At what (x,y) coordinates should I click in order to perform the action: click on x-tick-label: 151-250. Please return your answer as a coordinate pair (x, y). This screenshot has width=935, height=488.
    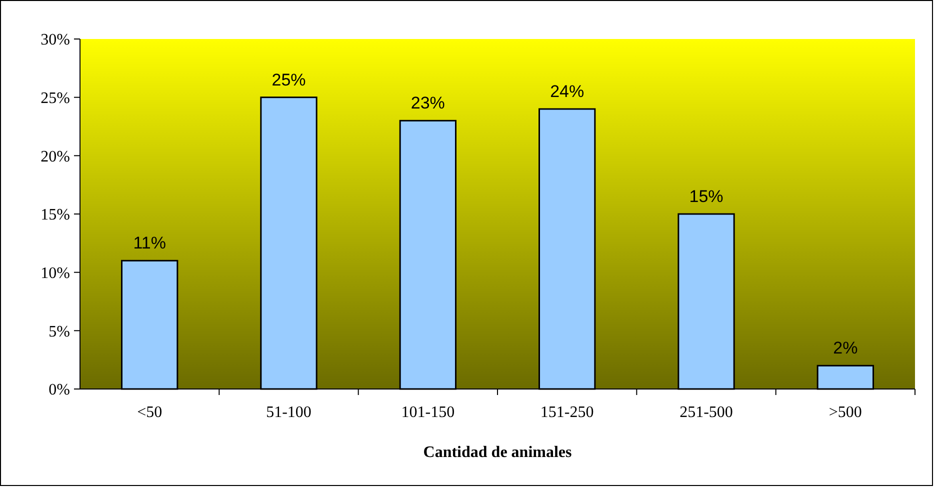
    Looking at the image, I should click on (567, 412).